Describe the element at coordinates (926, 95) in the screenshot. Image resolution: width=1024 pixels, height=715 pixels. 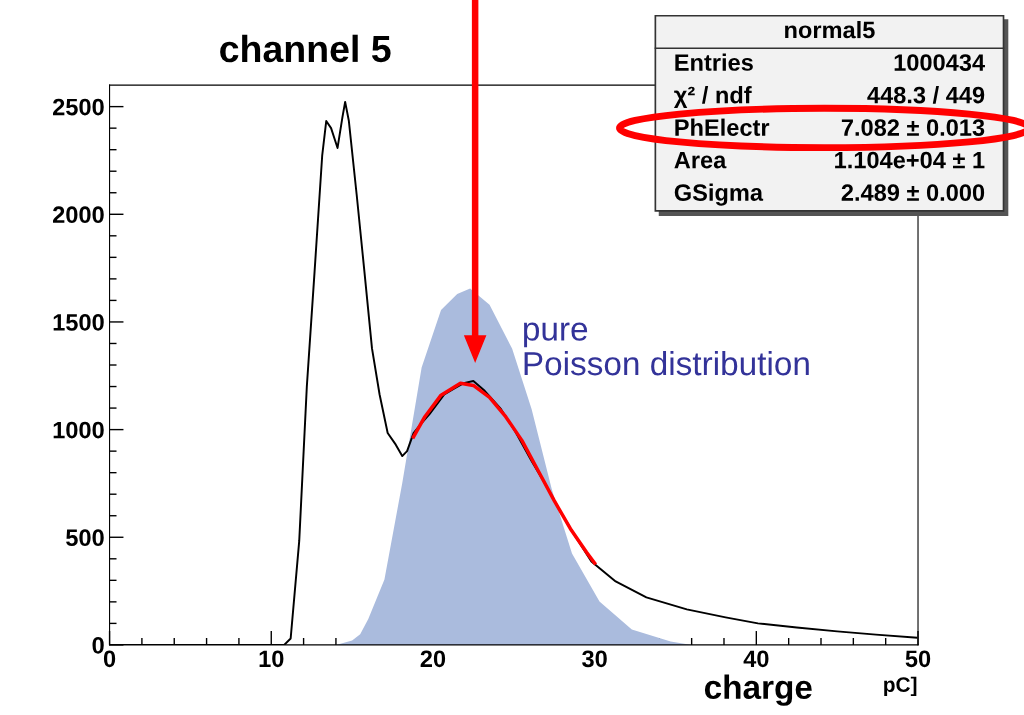
I see `annotation: 448.3 / 449` at that location.